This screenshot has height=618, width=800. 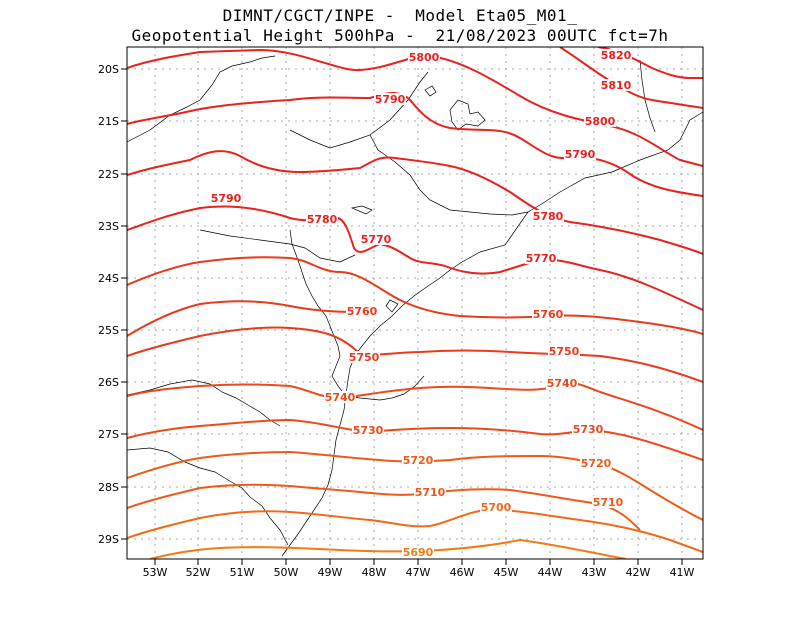 What do you see at coordinates (108, 226) in the screenshot?
I see `lat-label: 23S` at bounding box center [108, 226].